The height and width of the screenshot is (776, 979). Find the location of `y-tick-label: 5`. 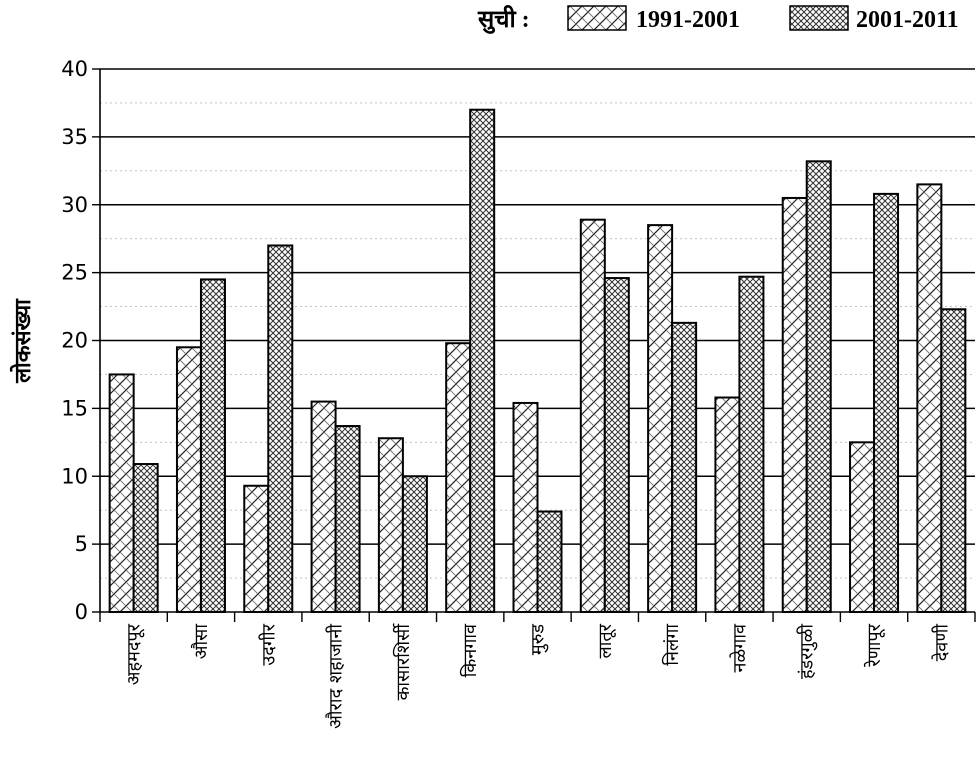

y-tick-label: 5 is located at coordinates (81, 544).